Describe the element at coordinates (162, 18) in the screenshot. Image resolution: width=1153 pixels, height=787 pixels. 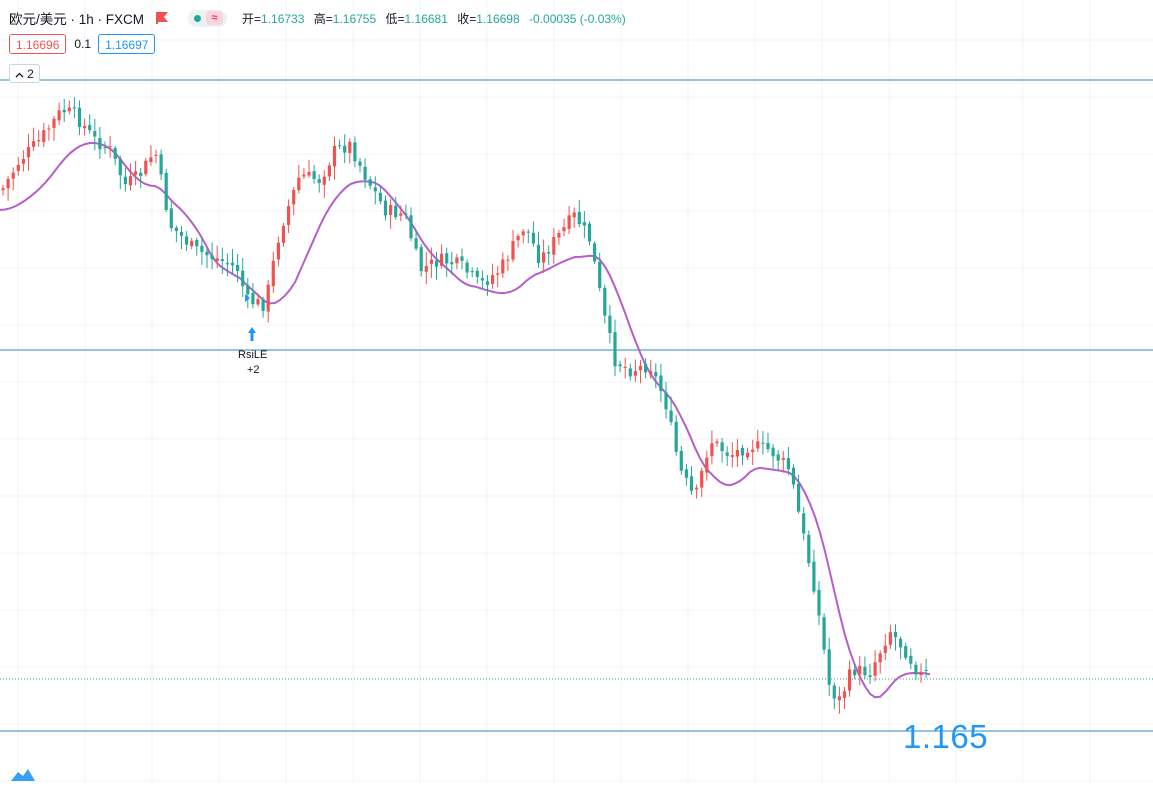
I see `flag-icon` at that location.